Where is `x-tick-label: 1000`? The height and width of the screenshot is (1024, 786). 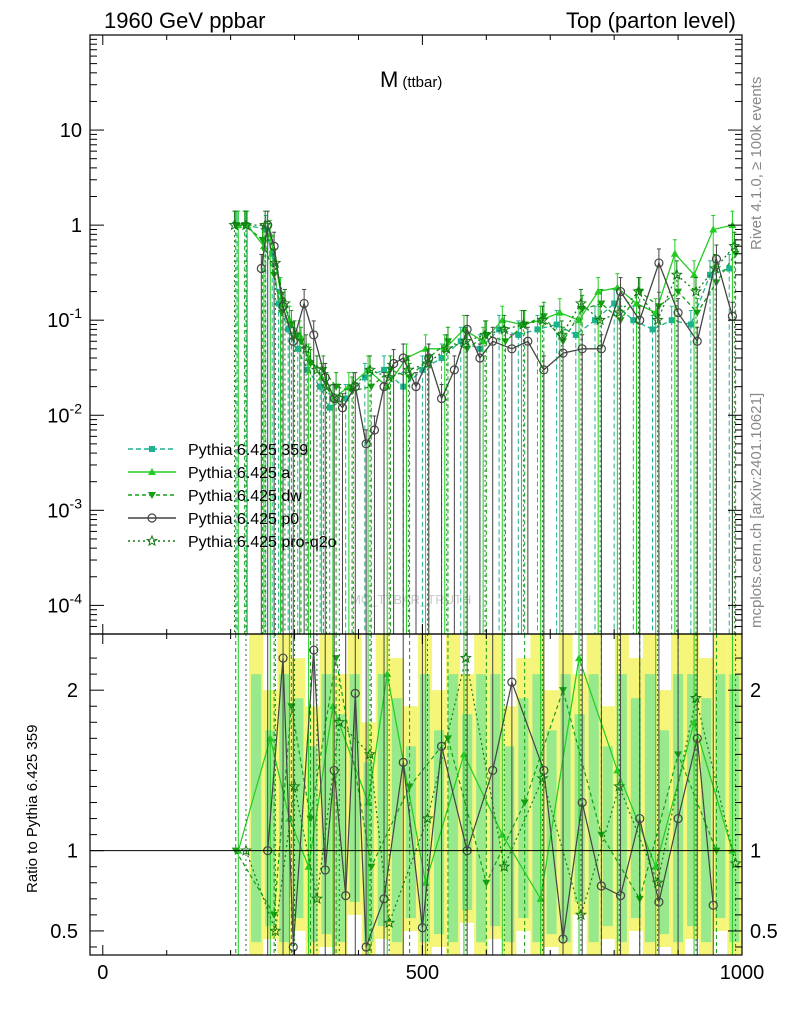
x-tick-label: 1000 is located at coordinates (742, 973).